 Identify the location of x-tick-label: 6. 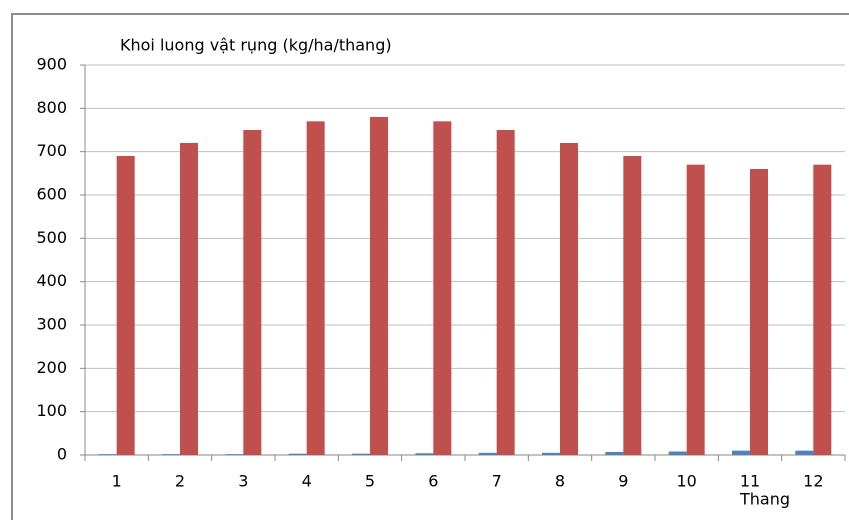
(433, 481).